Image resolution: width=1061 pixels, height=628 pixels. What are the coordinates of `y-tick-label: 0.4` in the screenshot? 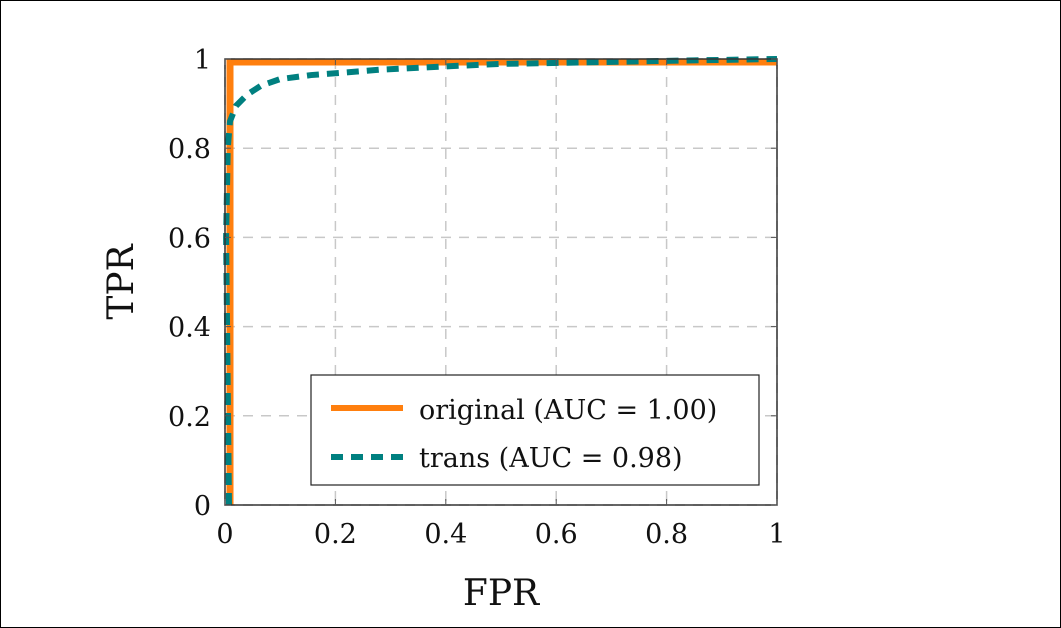 It's located at (189, 328).